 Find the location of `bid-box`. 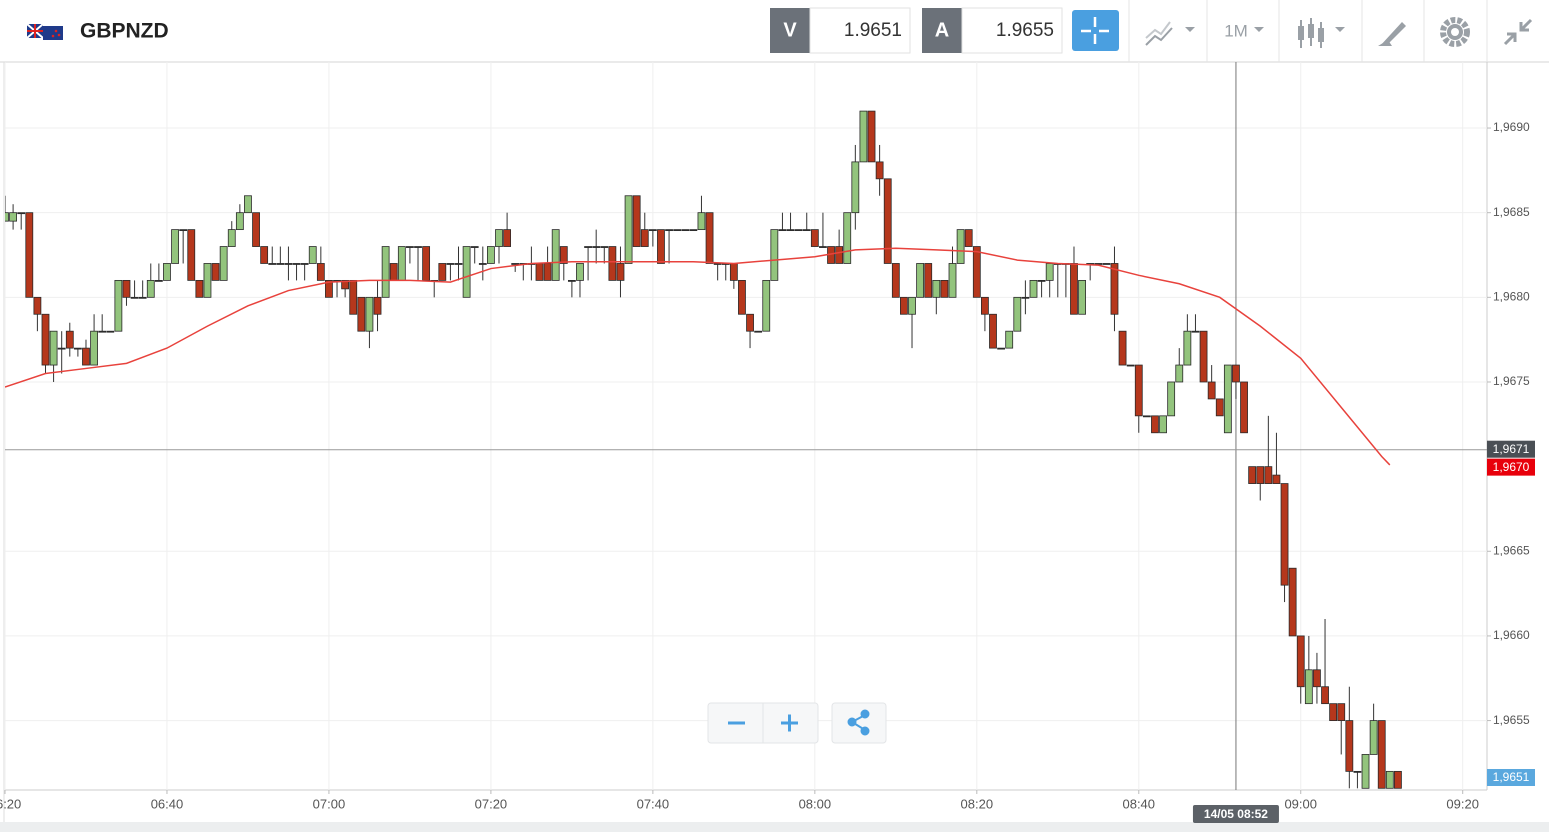

bid-box is located at coordinates (860, 30).